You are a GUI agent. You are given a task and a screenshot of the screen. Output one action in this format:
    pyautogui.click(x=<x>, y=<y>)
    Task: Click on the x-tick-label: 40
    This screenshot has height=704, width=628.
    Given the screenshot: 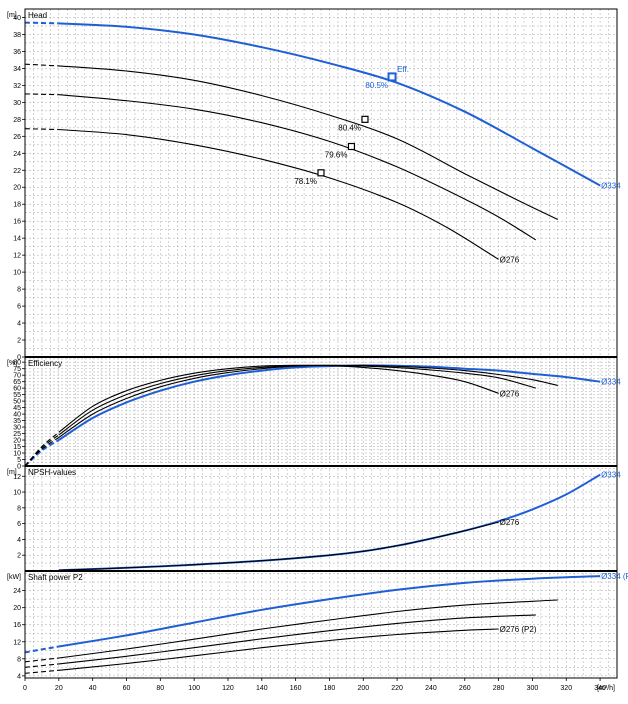 What is the action you would take?
    pyautogui.click(x=93, y=688)
    